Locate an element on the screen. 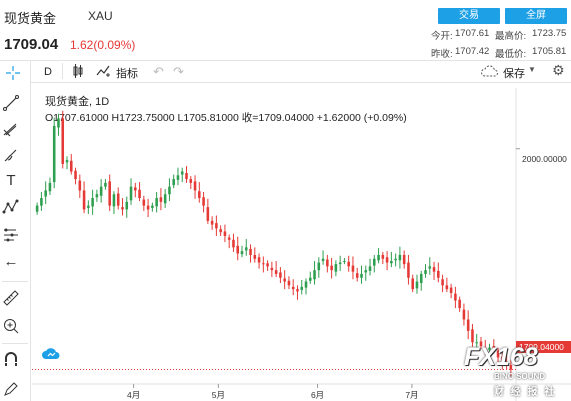 Image resolution: width=571 pixels, height=401 pixels. indicators-button: 指标 is located at coordinates (127, 74).